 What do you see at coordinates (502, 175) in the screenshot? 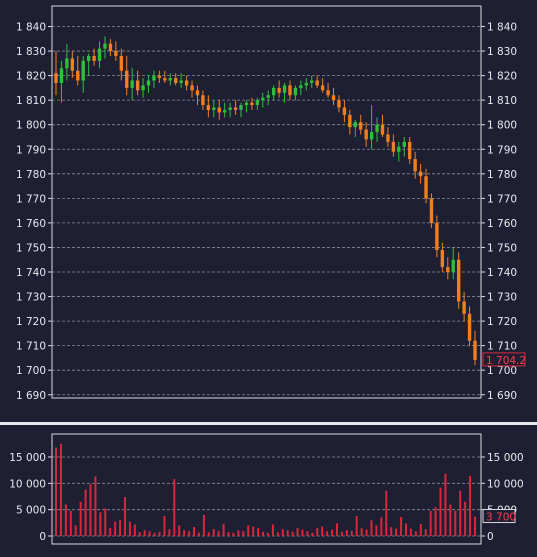
I see `y-tick-label: 1 780` at bounding box center [502, 175].